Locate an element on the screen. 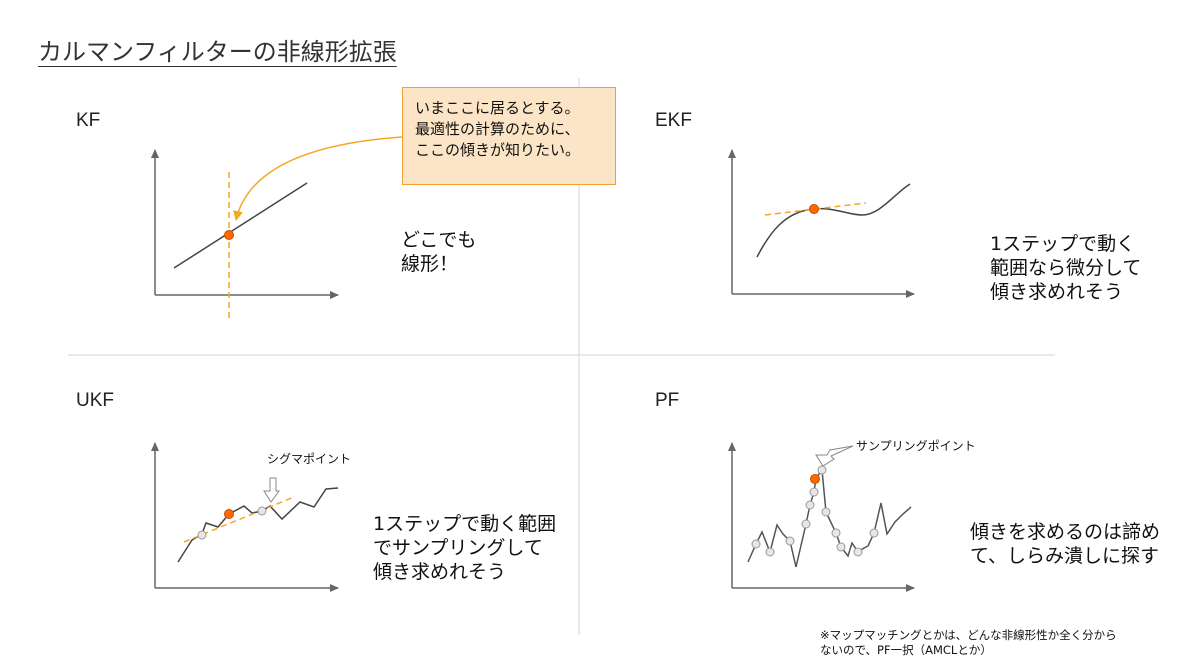 The width and height of the screenshot is (1200, 671). ekf-description: 1ステップで動く 範囲なら微分して 傾き求めれそう is located at coordinates (1066, 268).